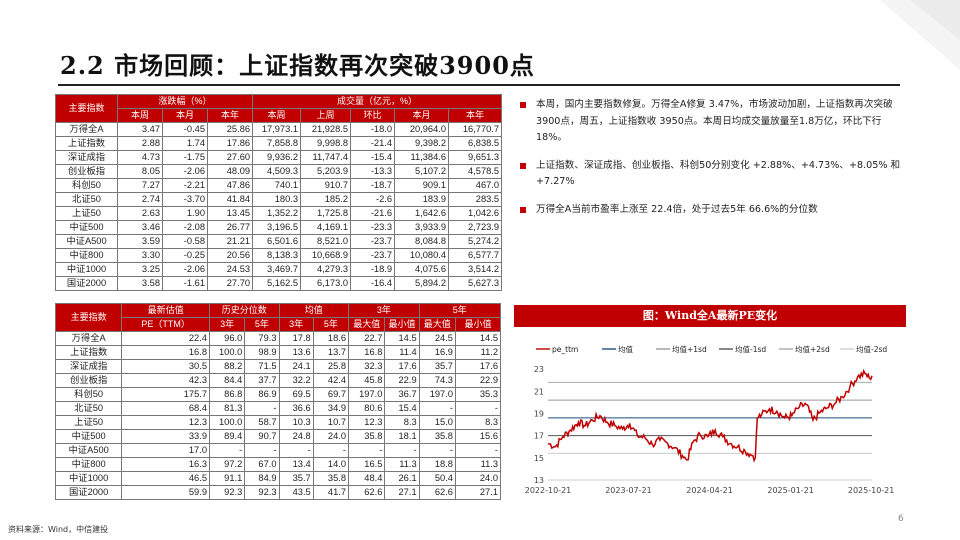 This screenshot has width=960, height=540. What do you see at coordinates (331, 338) in the screenshot?
I see `table-cell: 18.6` at bounding box center [331, 338].